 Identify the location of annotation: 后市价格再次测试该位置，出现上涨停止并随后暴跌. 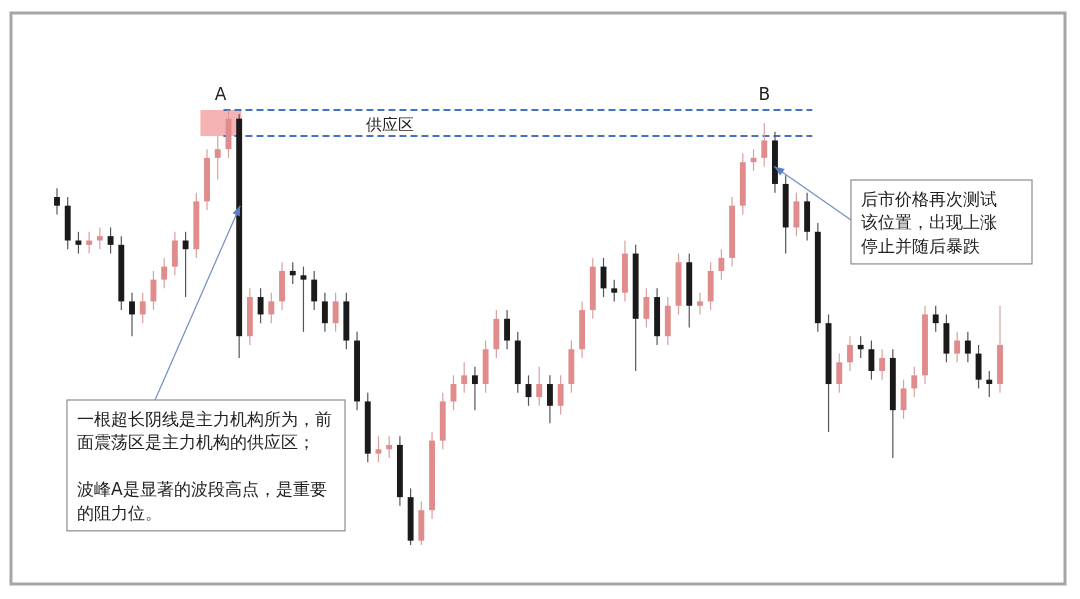
(929, 222).